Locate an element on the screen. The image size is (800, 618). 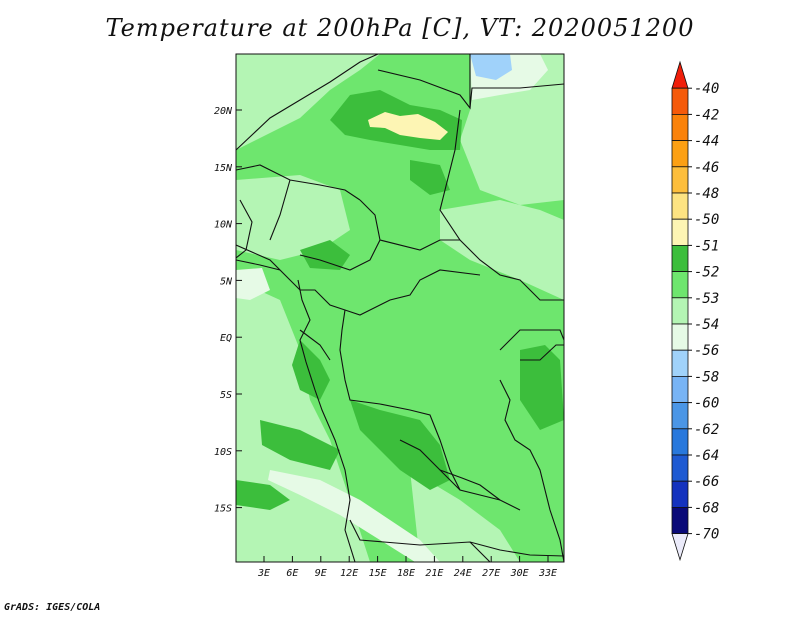
colorbar-label: -64 is located at coordinates (706, 456).